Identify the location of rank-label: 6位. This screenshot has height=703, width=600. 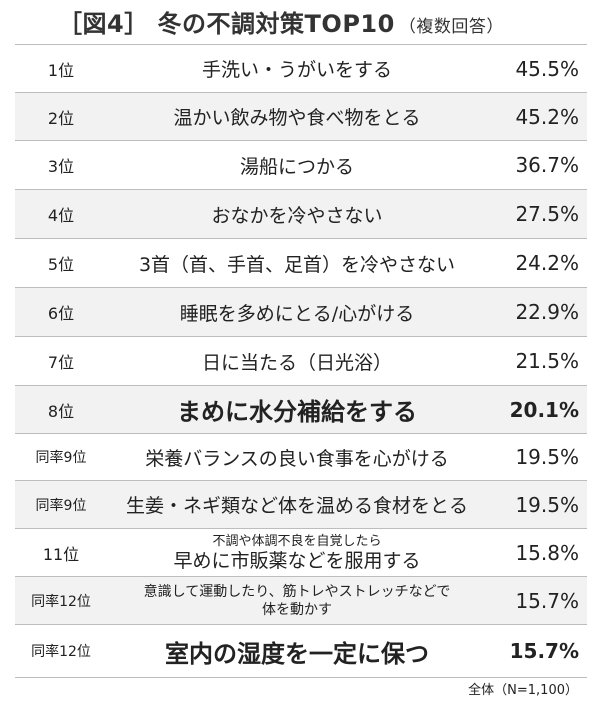
(61, 313).